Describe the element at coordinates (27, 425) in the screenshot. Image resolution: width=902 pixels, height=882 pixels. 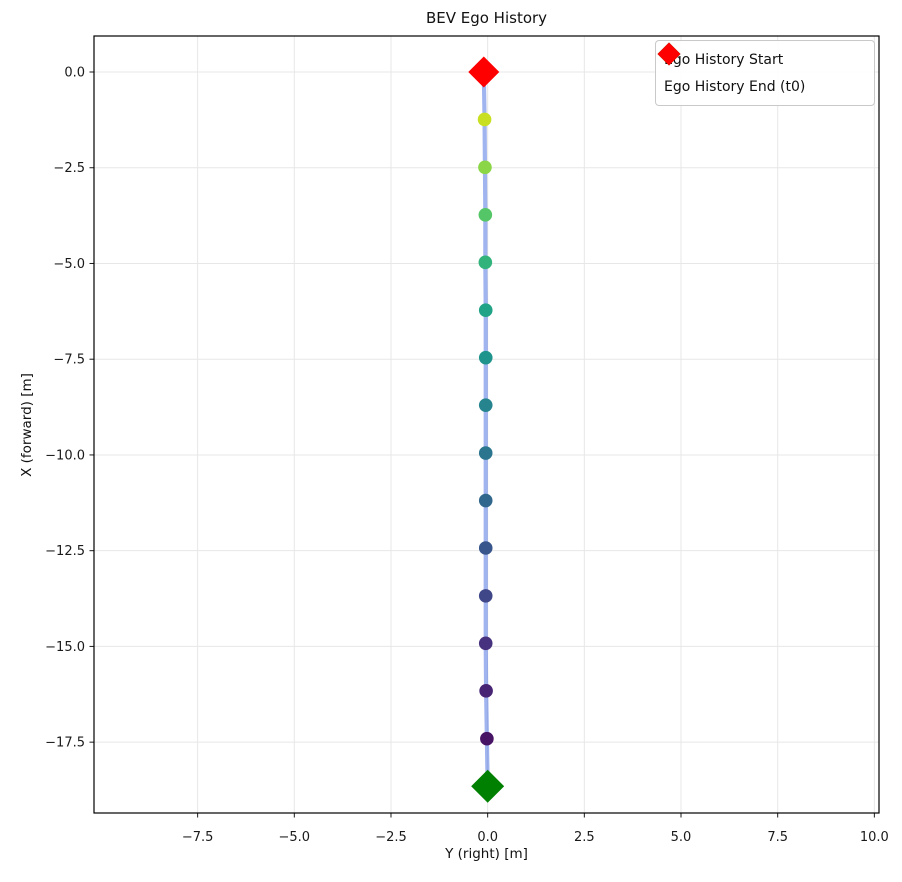
I see `y-axis-label: X (forward) [m]` at that location.